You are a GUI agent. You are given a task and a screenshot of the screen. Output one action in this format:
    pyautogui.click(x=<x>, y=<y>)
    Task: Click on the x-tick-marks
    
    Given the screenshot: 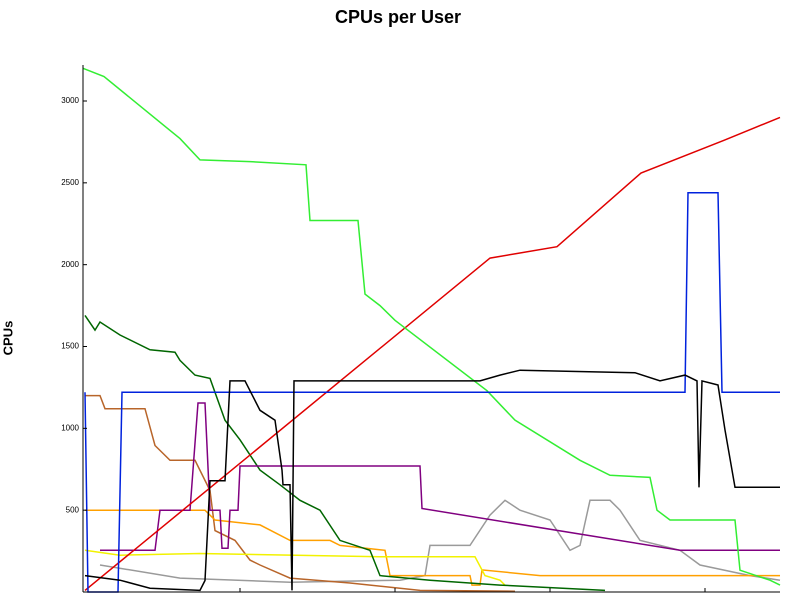 What is the action you would take?
    pyautogui.click(x=472, y=590)
    